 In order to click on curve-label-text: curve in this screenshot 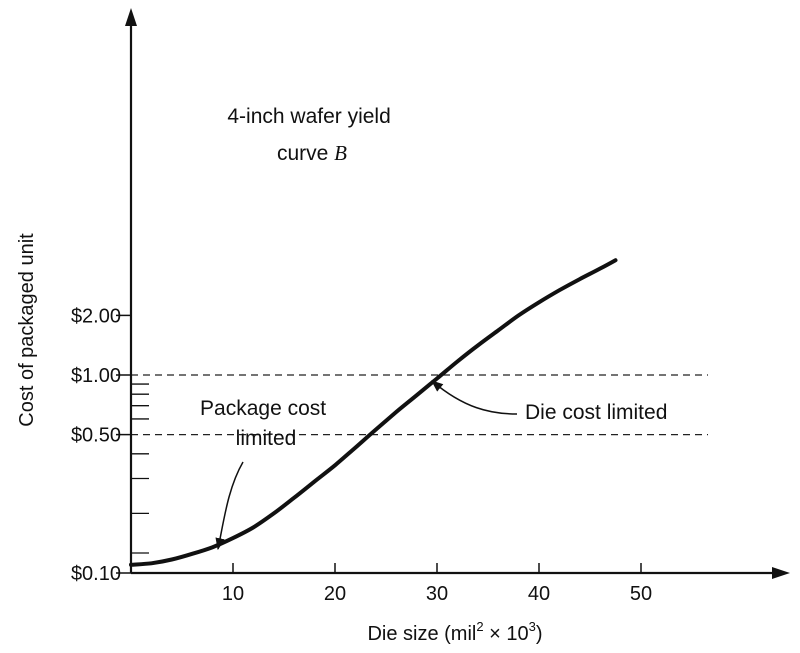, I will do `click(305, 153)`.